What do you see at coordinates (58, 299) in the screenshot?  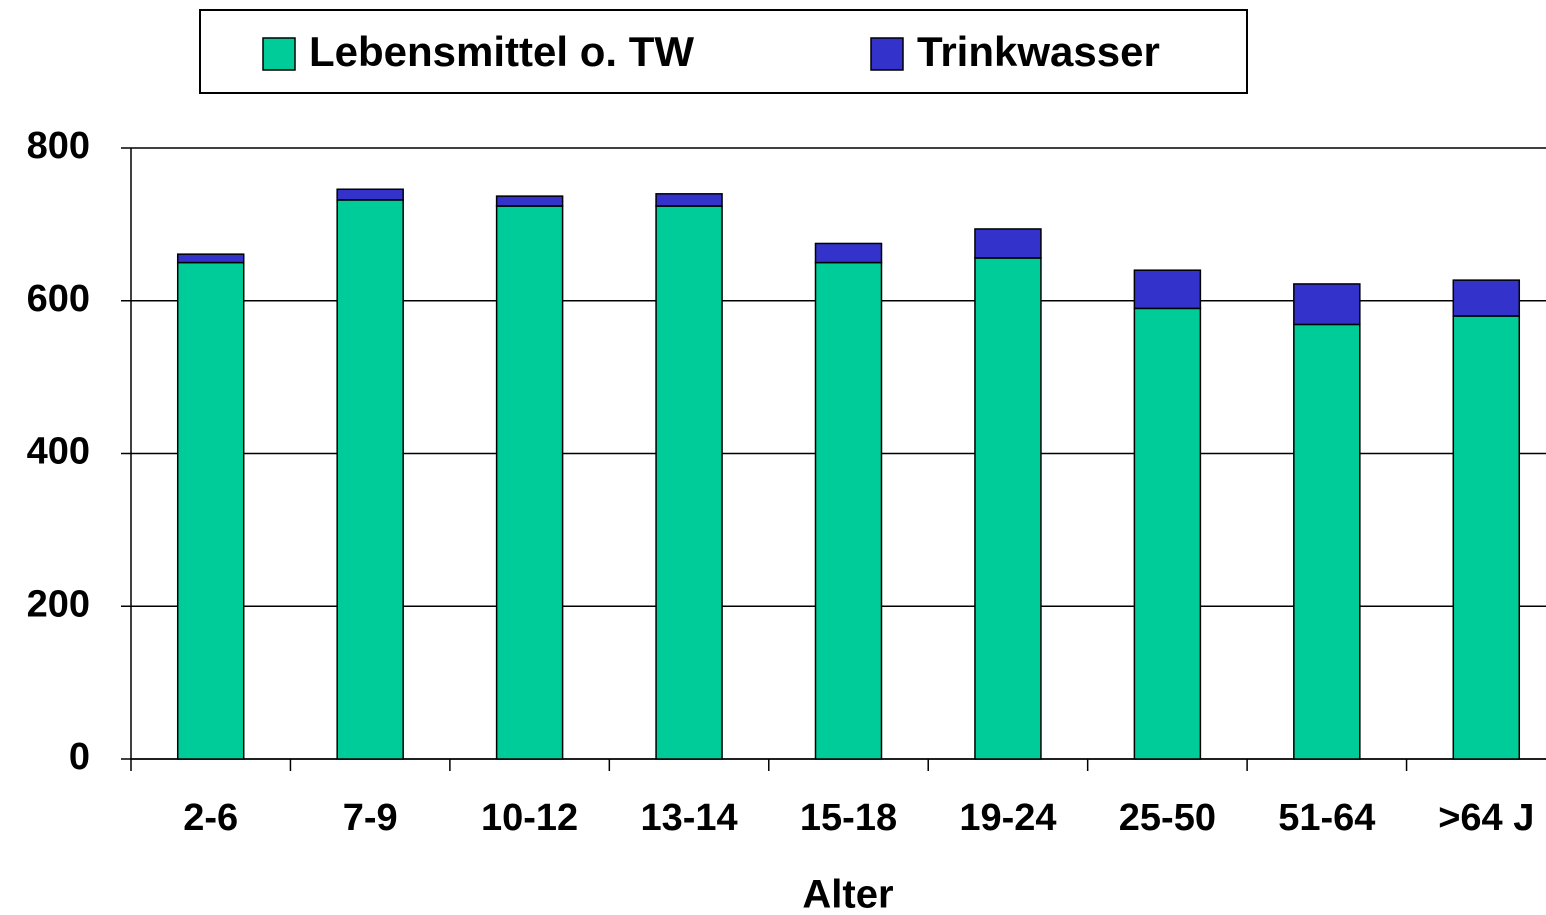 I see `y-tick-label: 600` at bounding box center [58, 299].